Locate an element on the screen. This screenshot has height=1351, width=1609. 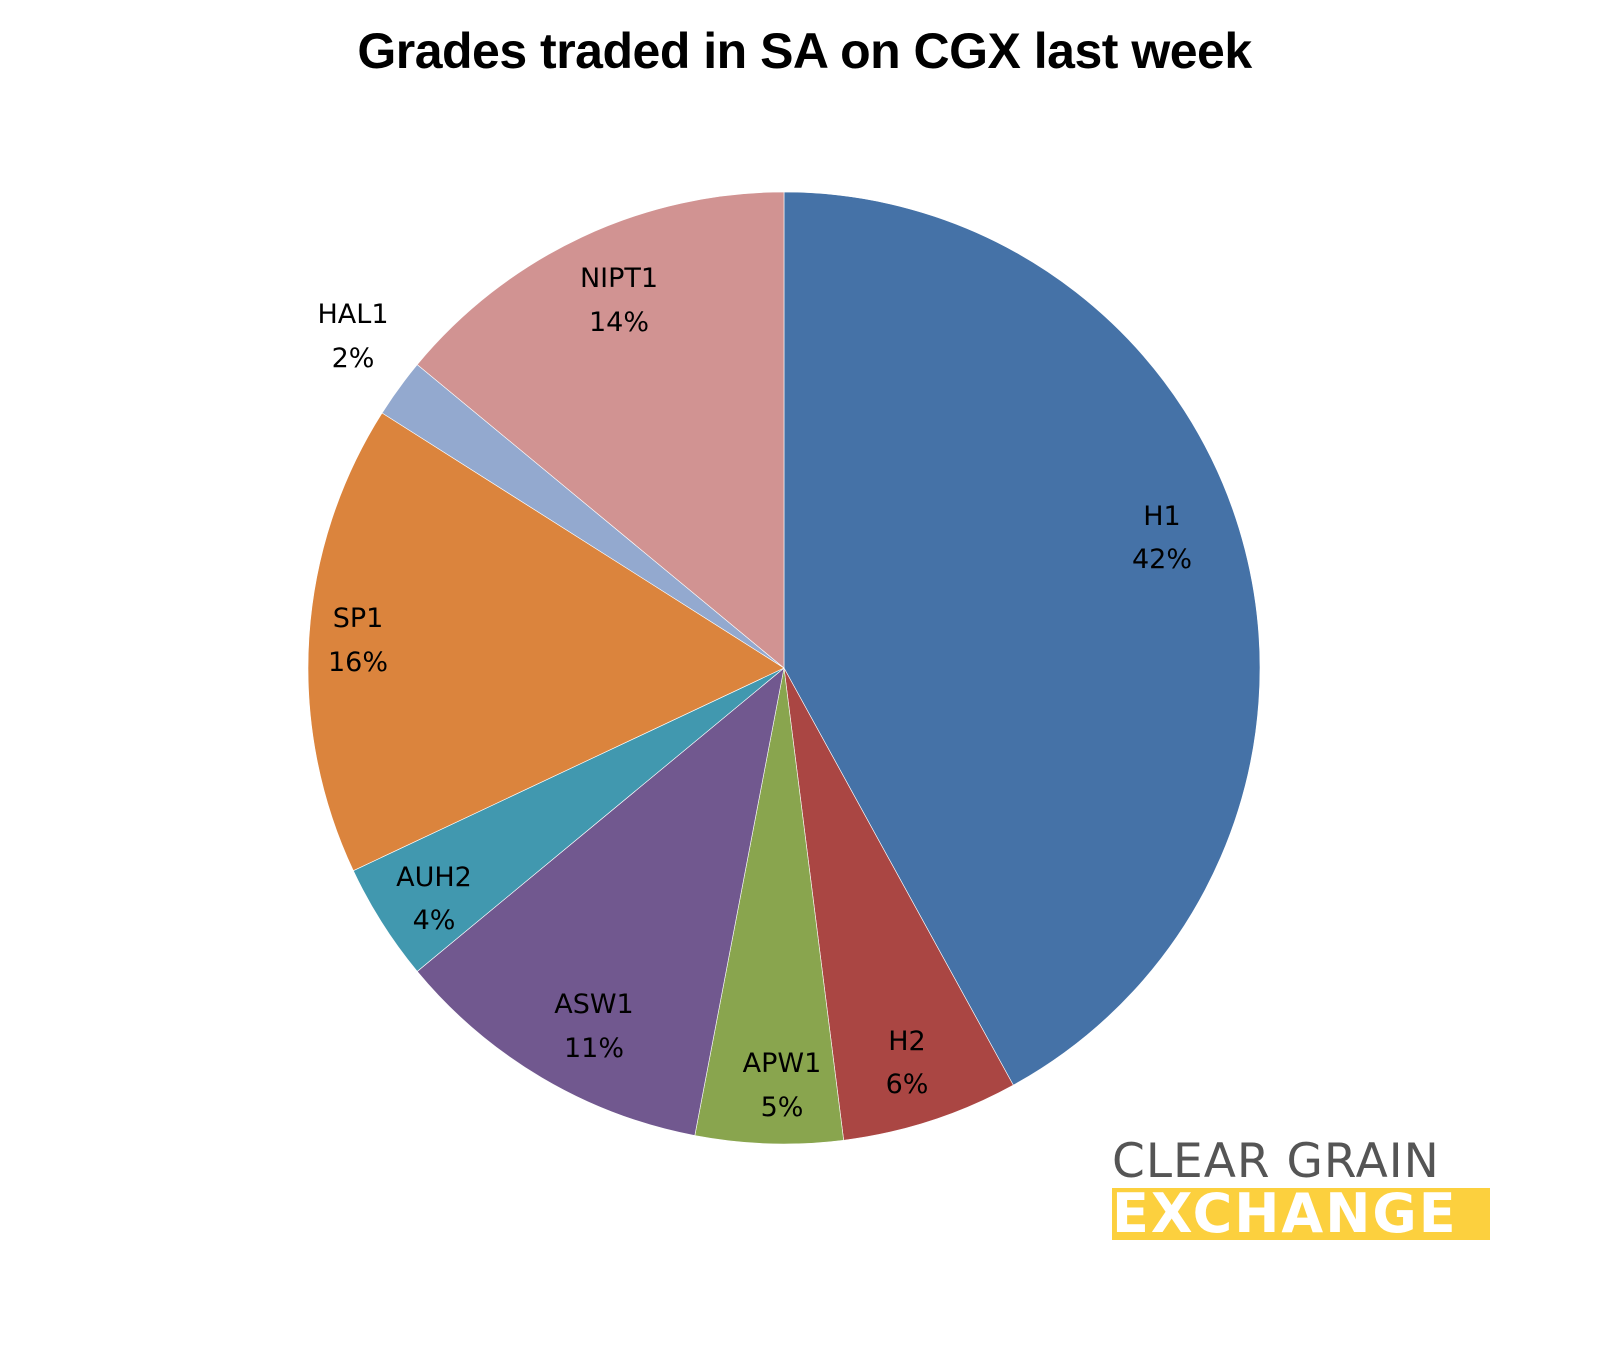
clear-grain-exchange-logo: CLEAR GRAIN EXCHANGE is located at coordinates (1301, 1190).